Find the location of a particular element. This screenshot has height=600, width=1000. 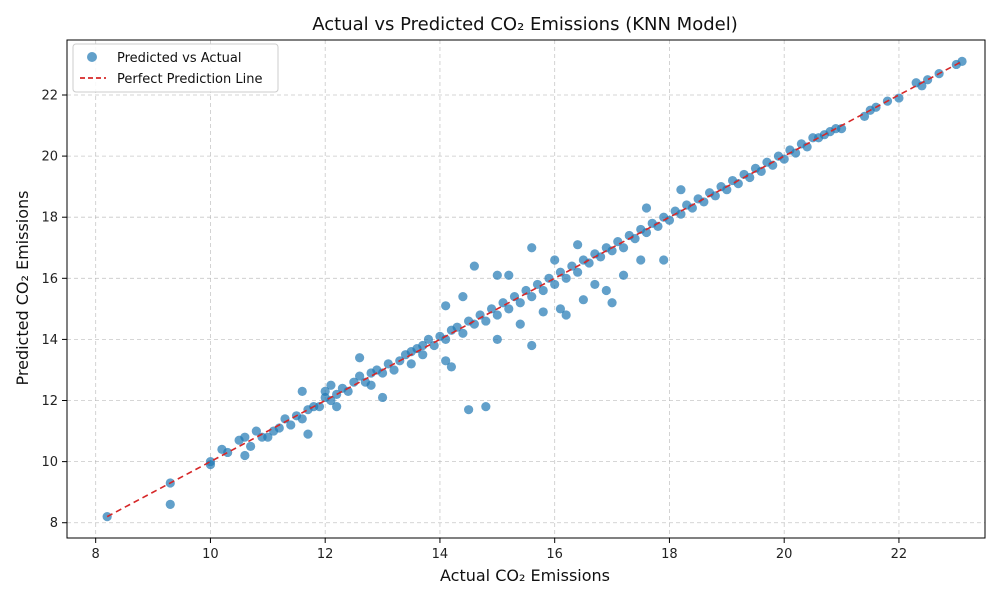

y-tick-label: 12 is located at coordinates (49, 401).